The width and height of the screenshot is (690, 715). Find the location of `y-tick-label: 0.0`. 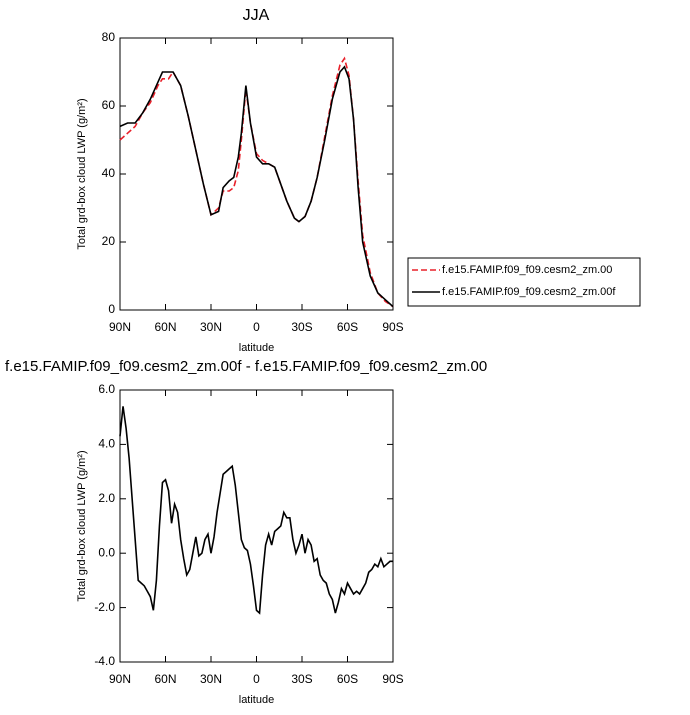

y-tick-label: 0.0 is located at coordinates (106, 552).